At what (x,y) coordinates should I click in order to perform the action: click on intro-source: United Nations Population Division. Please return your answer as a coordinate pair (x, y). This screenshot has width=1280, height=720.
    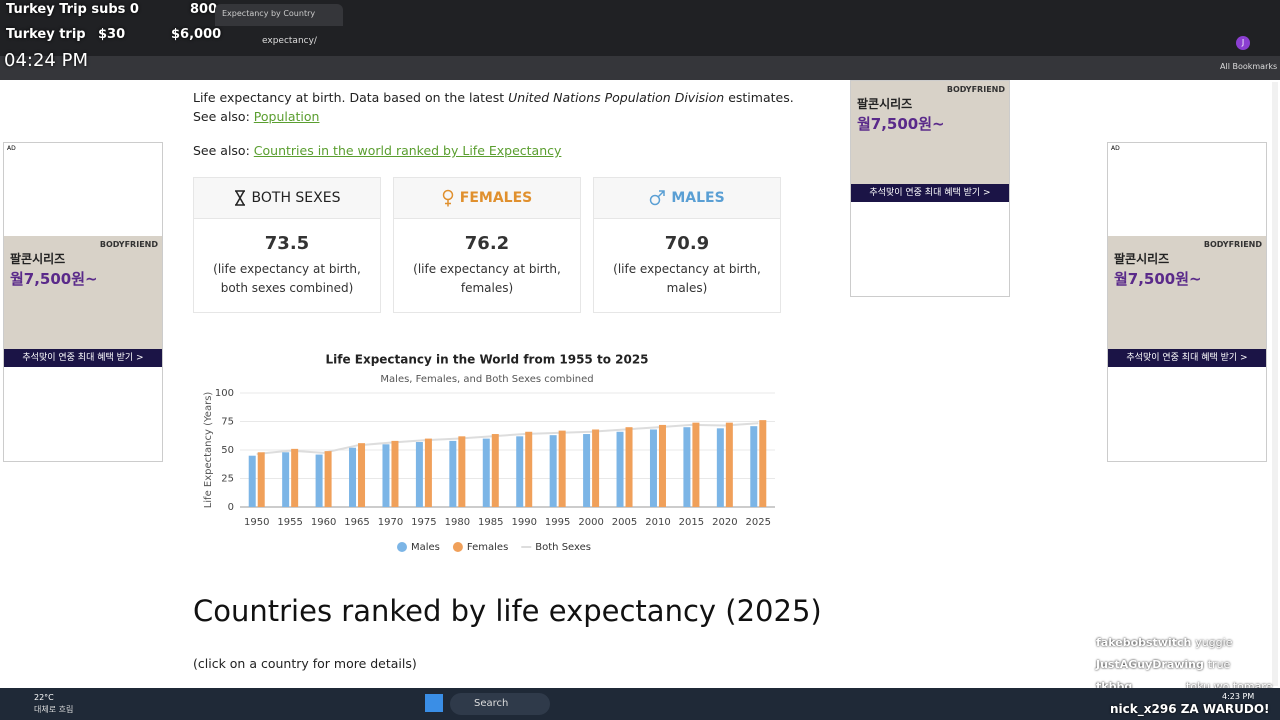
    Looking at the image, I should click on (616, 97).